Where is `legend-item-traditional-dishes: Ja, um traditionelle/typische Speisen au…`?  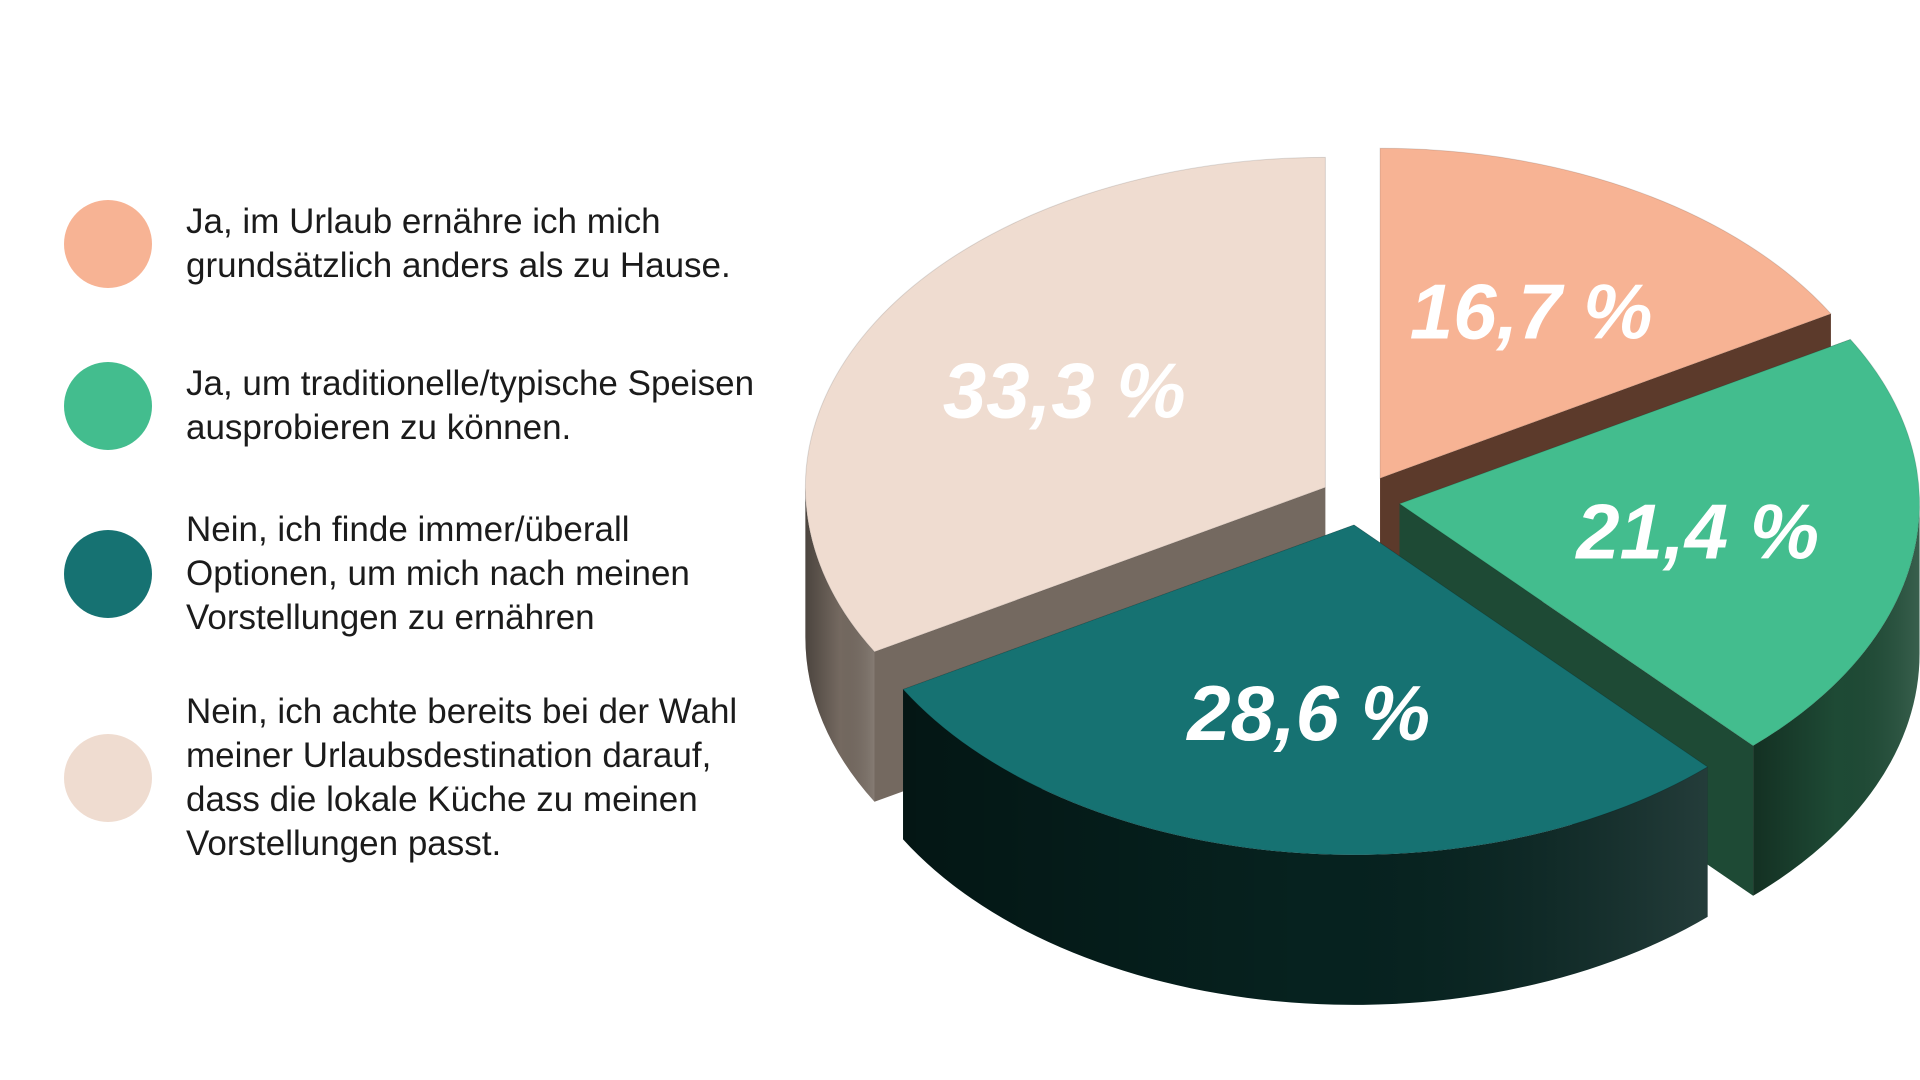 legend-item-traditional-dishes: Ja, um traditionelle/typische Speisen au… is located at coordinates (435, 406).